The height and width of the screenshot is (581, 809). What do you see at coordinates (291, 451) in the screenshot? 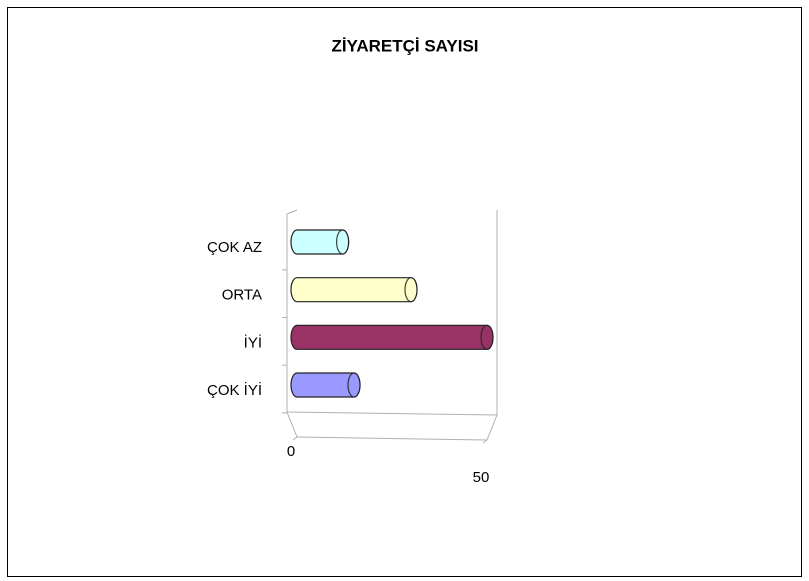
I see `x-tick-label: 0` at bounding box center [291, 451].